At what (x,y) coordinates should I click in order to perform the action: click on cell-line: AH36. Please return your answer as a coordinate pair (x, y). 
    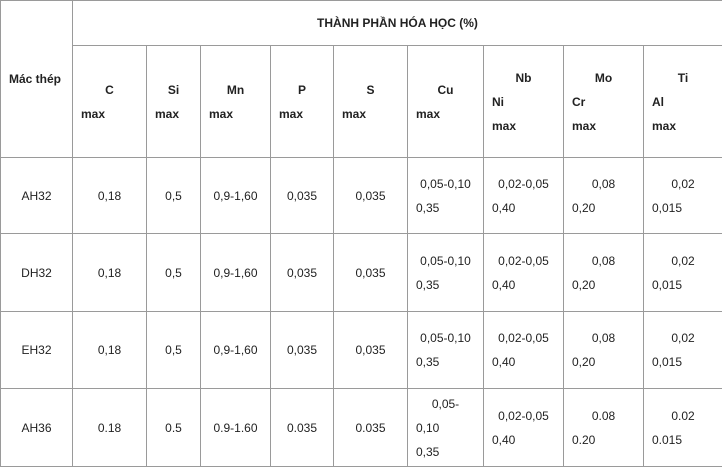
    Looking at the image, I should click on (36, 427).